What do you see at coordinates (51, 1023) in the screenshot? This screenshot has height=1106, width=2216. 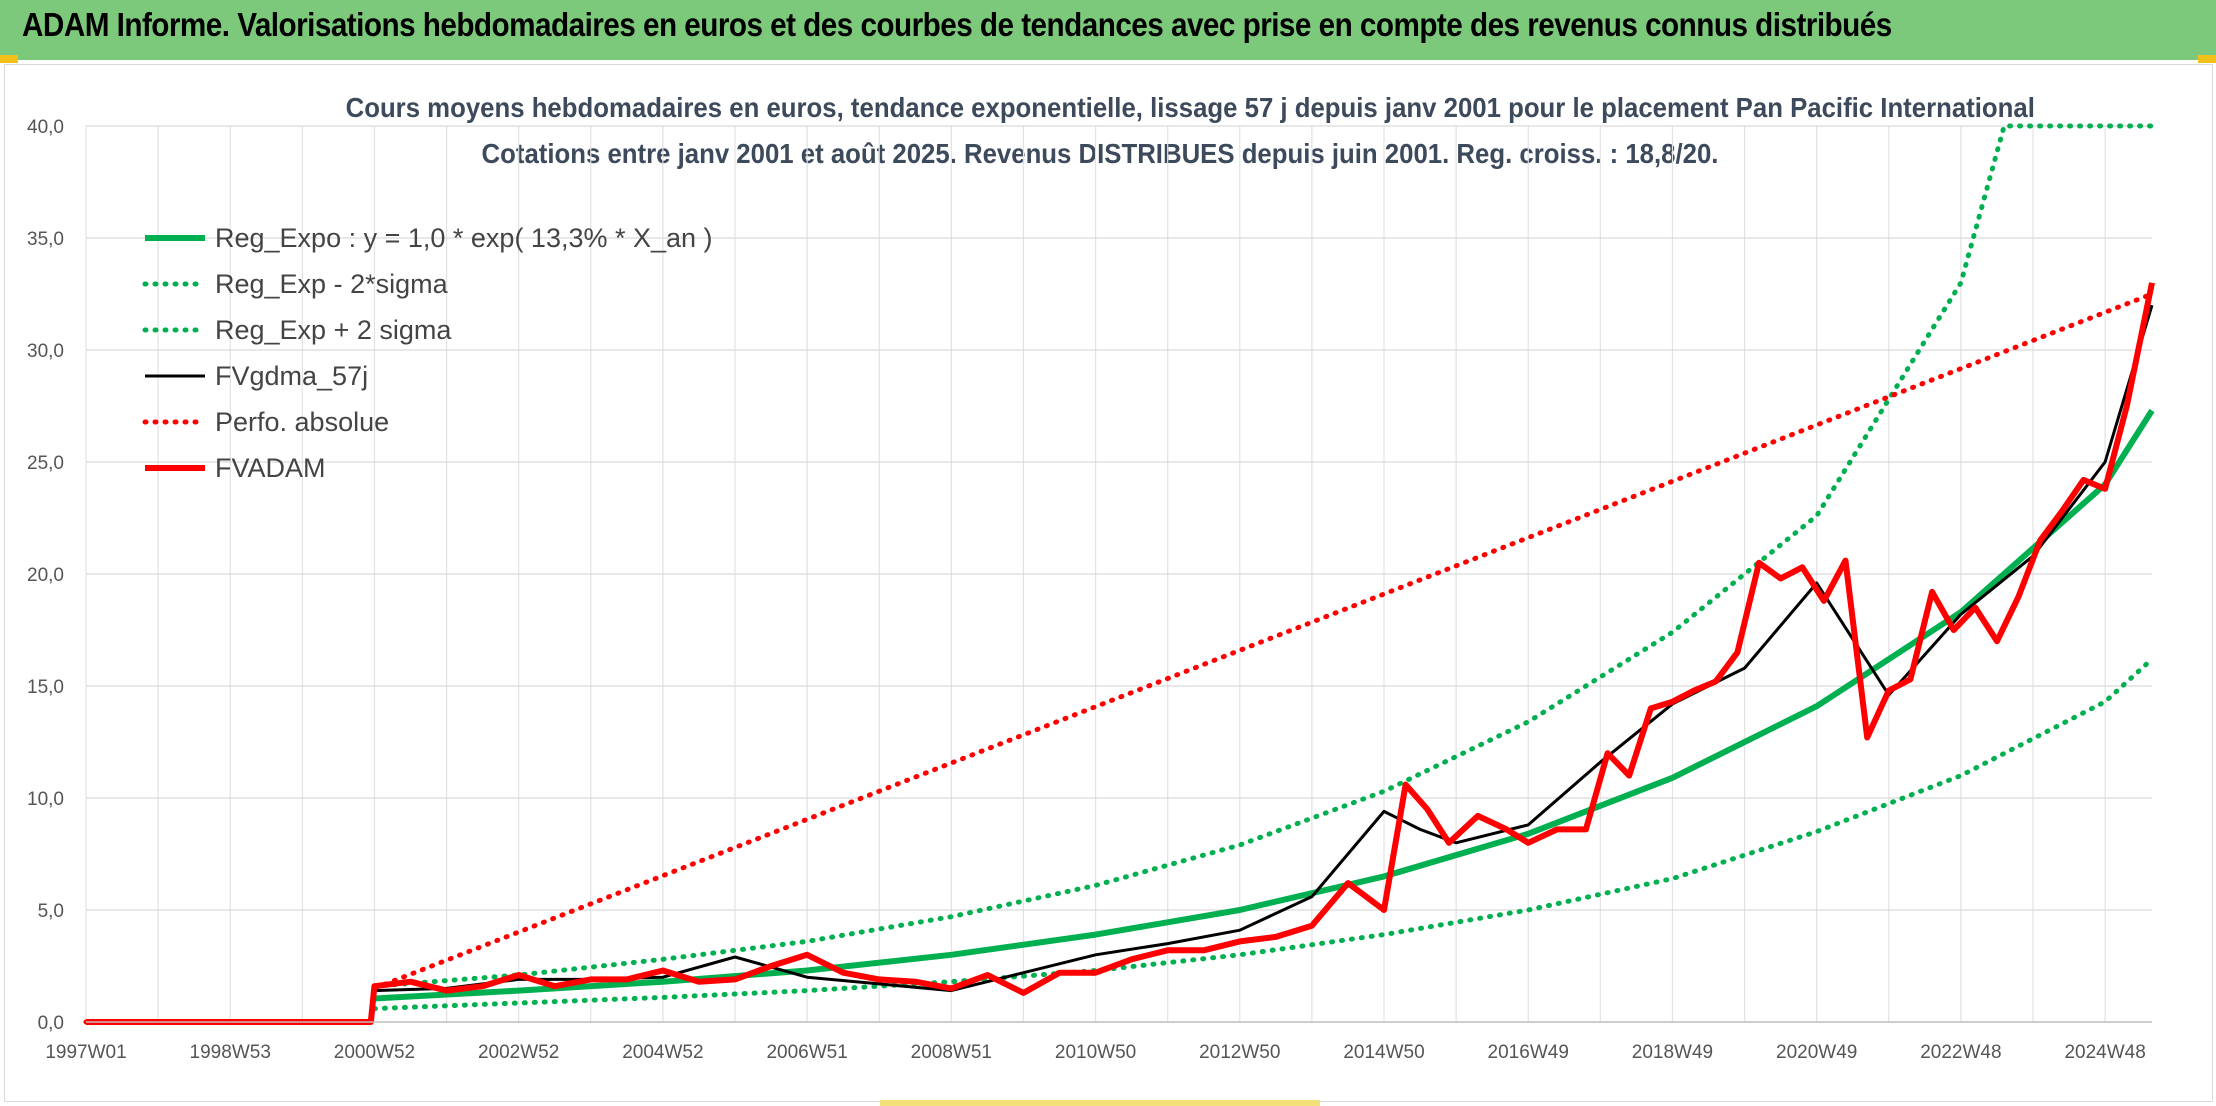 I see `y-tick-label: 0,0` at bounding box center [51, 1023].